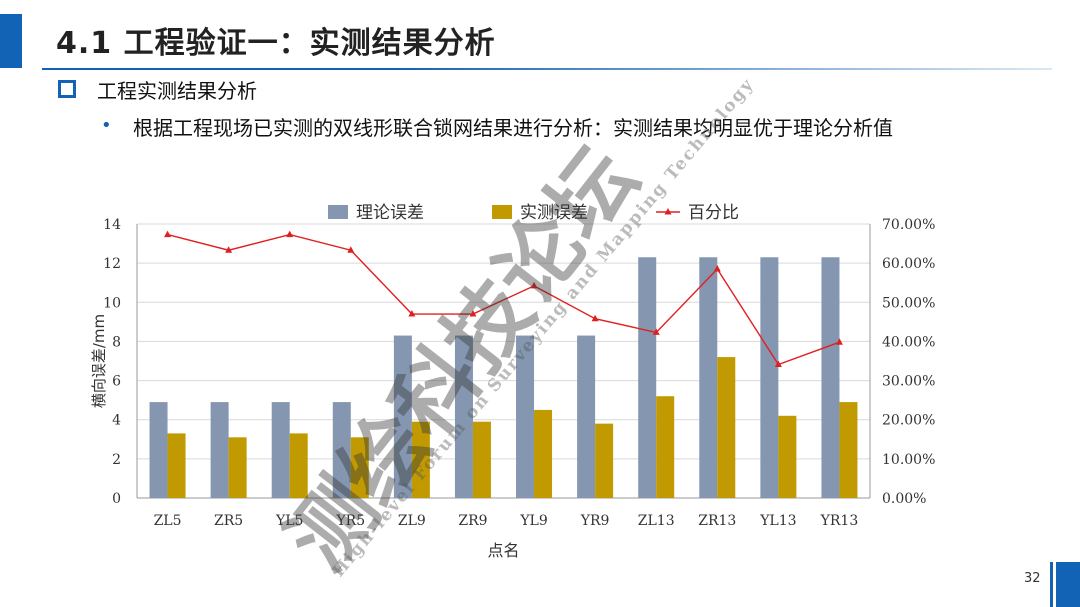 The height and width of the screenshot is (607, 1080). Describe the element at coordinates (908, 264) in the screenshot. I see `y2-tick-label: 60.00%` at that location.